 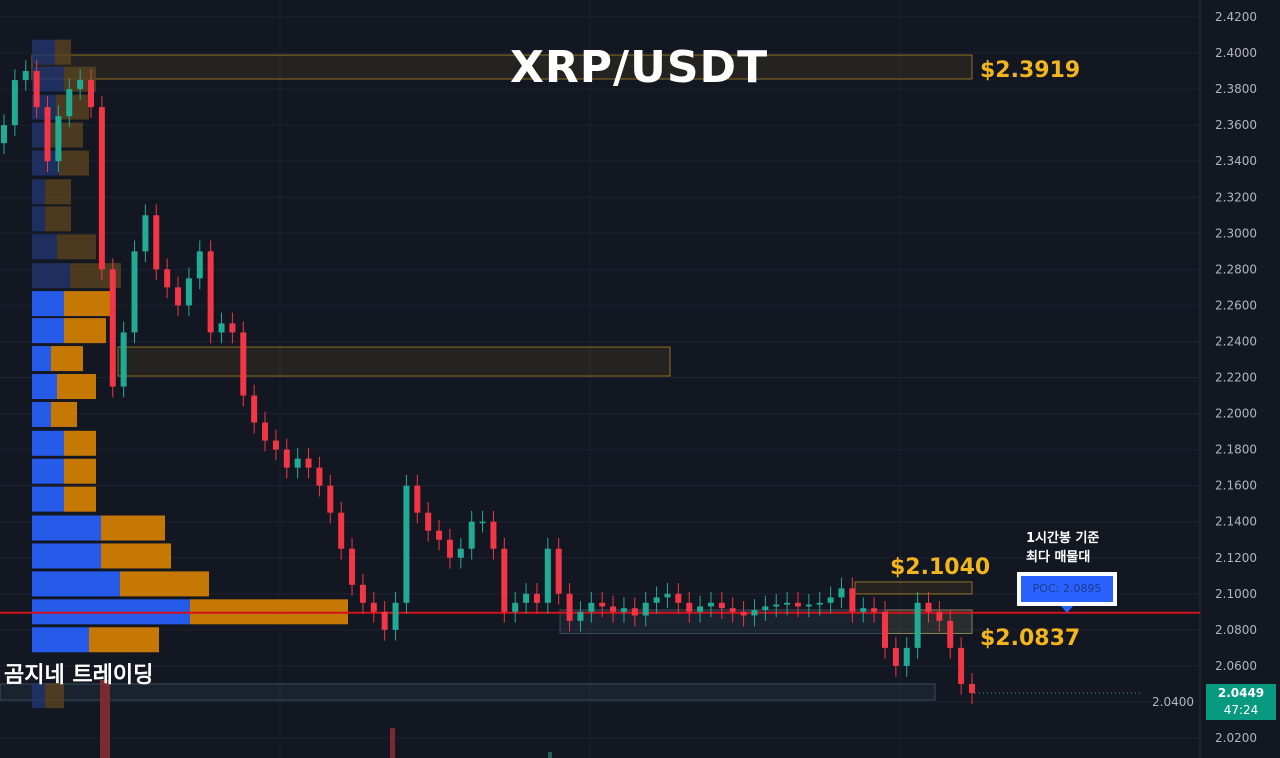 I want to click on y-tick-label: 2.0600, so click(x=1236, y=666).